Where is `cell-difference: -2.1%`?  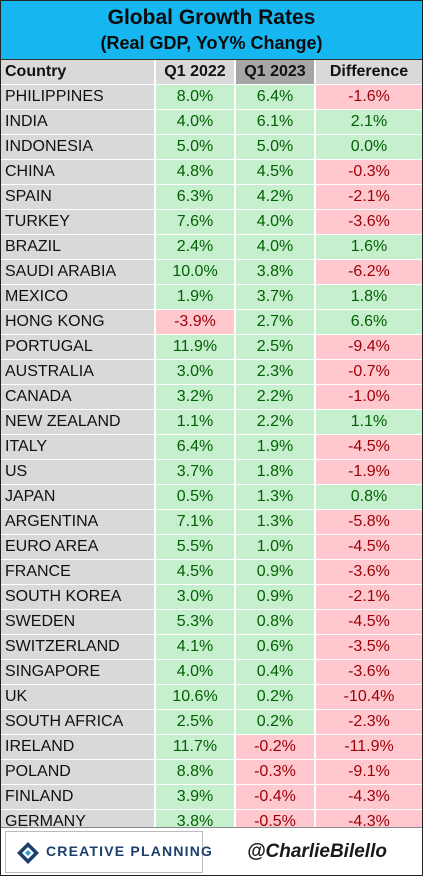 cell-difference: -2.1% is located at coordinates (369, 197).